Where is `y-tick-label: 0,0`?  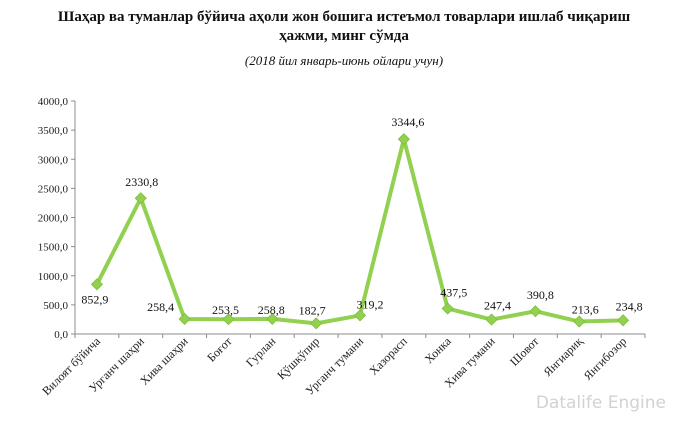 y-tick-label: 0,0 is located at coordinates (61, 335).